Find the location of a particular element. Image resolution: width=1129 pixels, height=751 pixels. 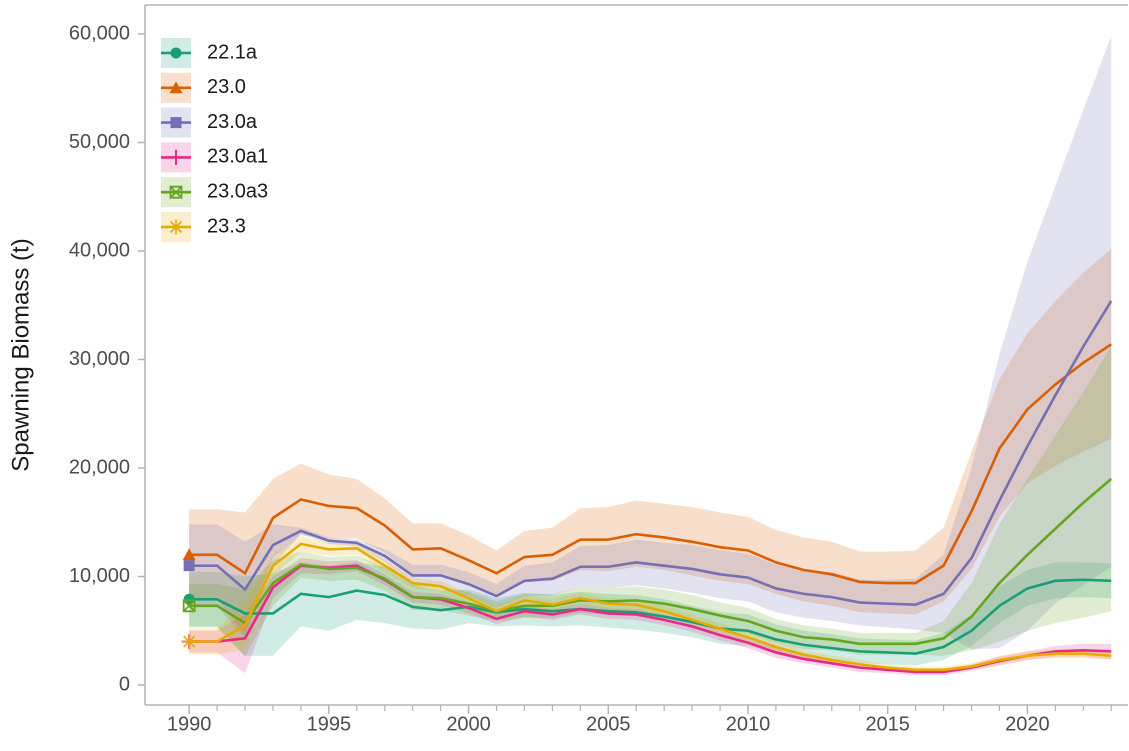

y-tick-label: 40,000 is located at coordinates (99, 250).